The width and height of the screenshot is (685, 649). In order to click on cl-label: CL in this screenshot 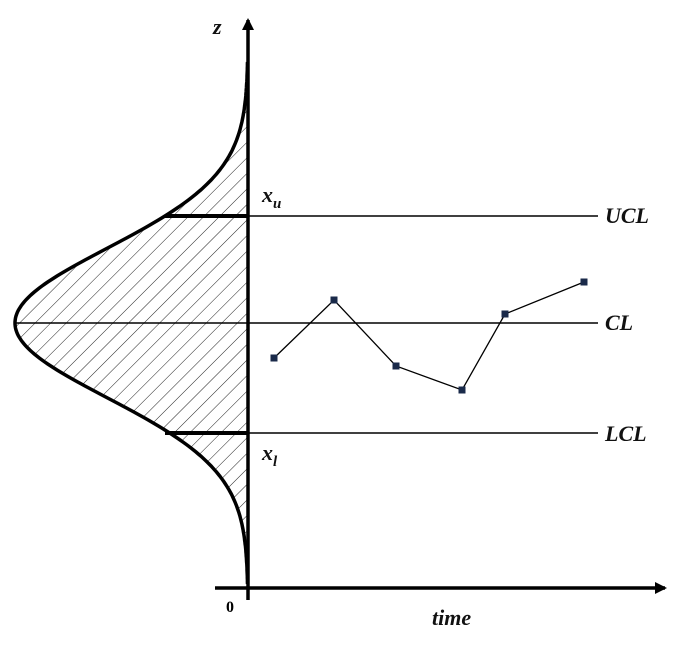, I will do `click(619, 322)`.